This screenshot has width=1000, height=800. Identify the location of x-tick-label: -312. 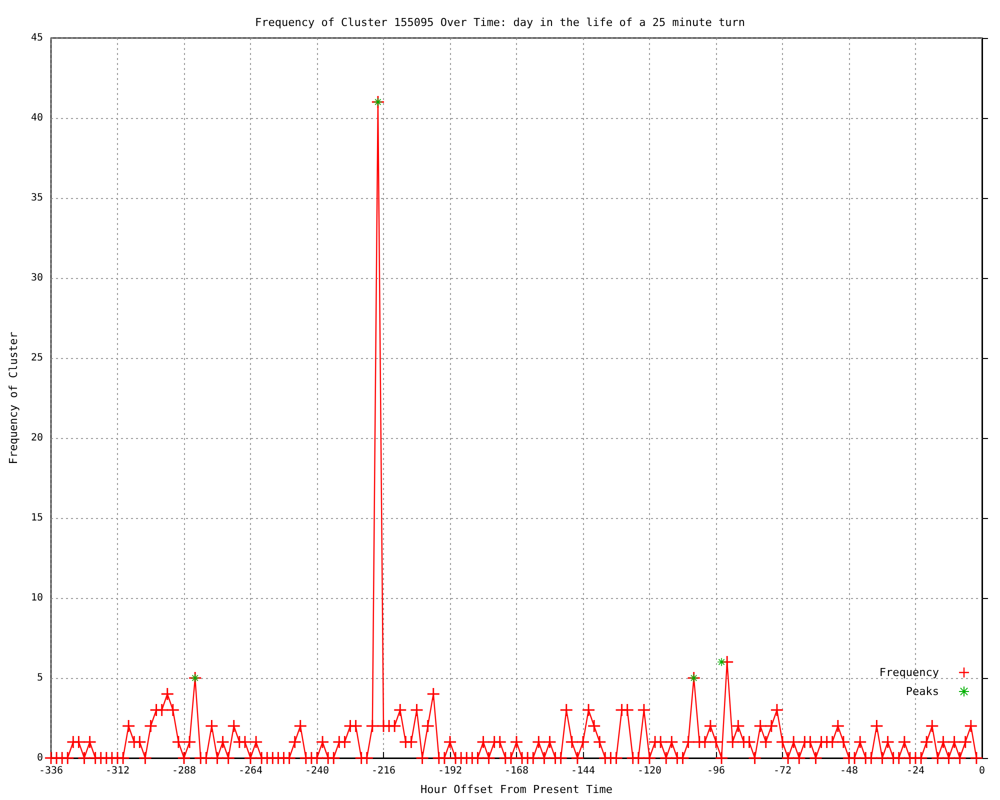
(117, 771).